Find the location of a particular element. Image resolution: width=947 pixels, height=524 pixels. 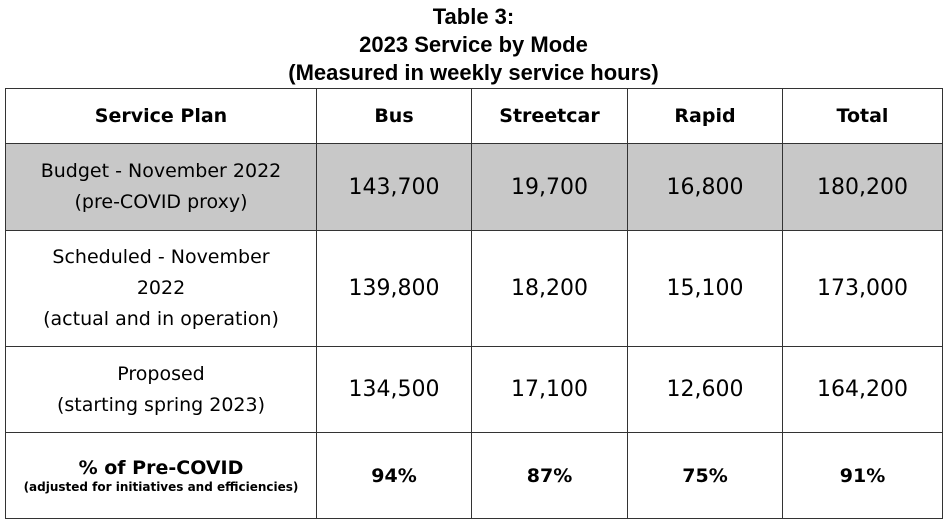

cell-total: 91% is located at coordinates (862, 475).